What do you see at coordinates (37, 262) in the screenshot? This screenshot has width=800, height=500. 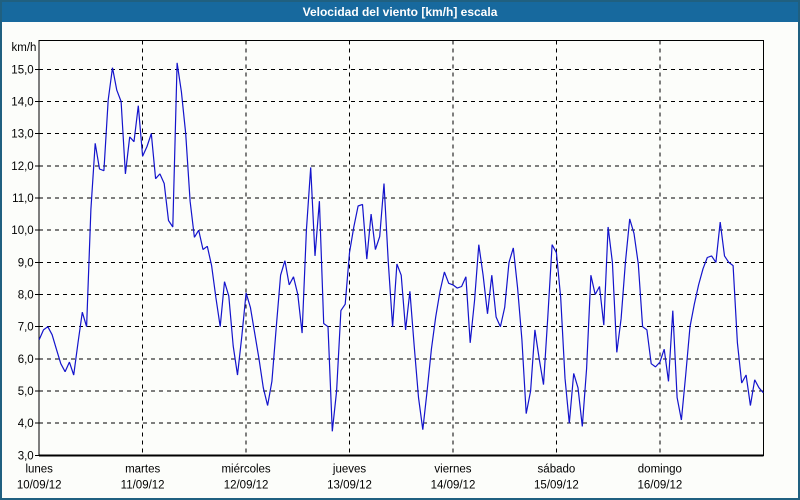 I see `axis-ticks` at bounding box center [37, 262].